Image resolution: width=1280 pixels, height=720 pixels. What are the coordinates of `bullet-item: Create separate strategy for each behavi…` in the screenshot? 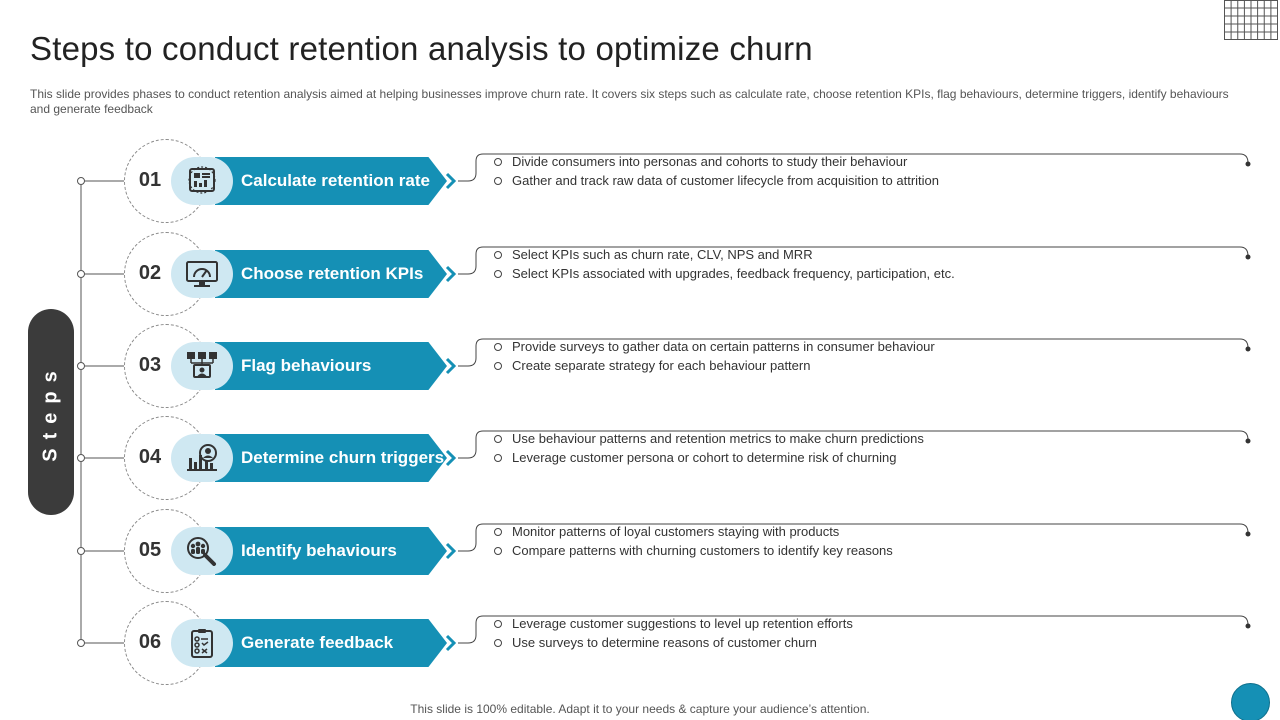 It's located at (714, 365).